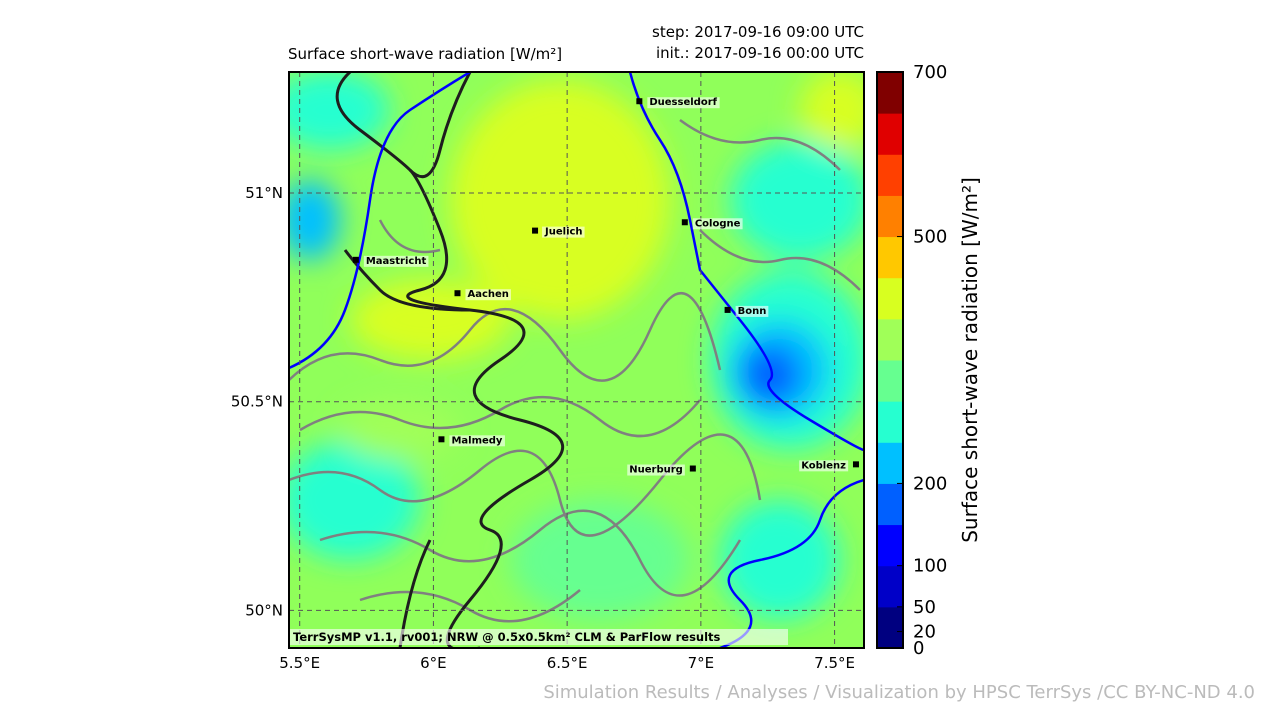 The image size is (1280, 724). Describe the element at coordinates (425, 54) in the screenshot. I see `title: Surface short-wave radiation [W/m²]` at that location.